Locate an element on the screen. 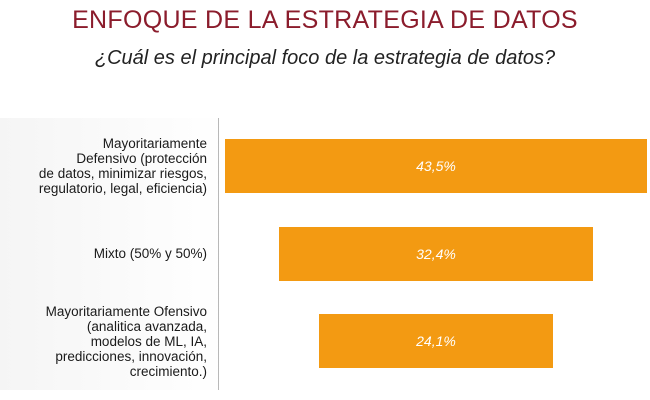  bar-value-label: 32,4% is located at coordinates (436, 254).